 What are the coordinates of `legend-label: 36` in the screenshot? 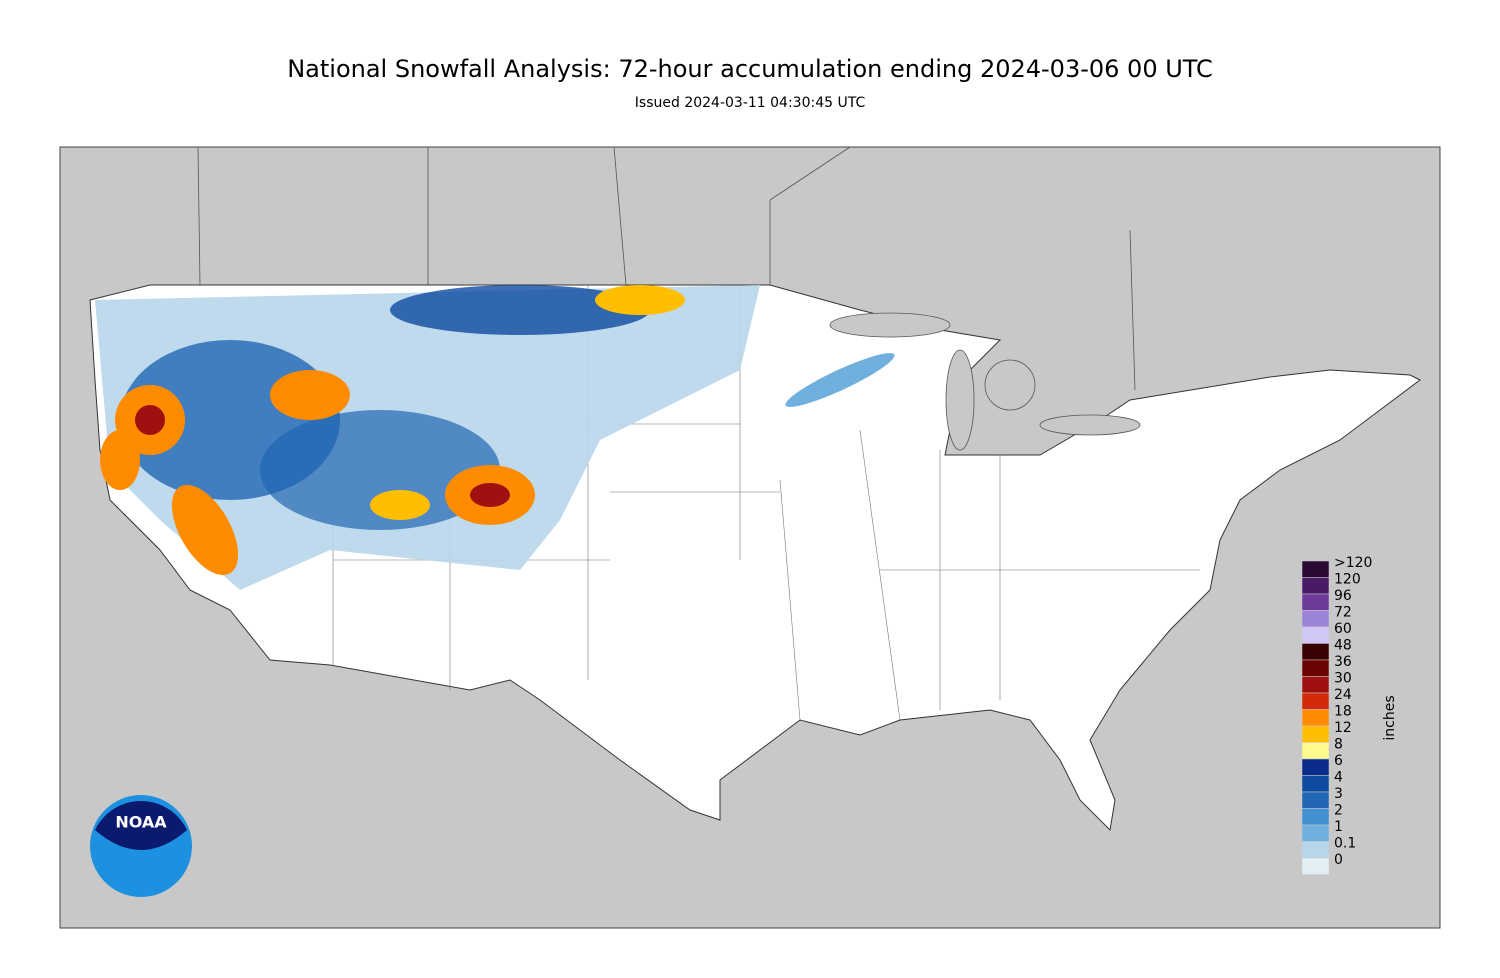 It's located at (1343, 662).